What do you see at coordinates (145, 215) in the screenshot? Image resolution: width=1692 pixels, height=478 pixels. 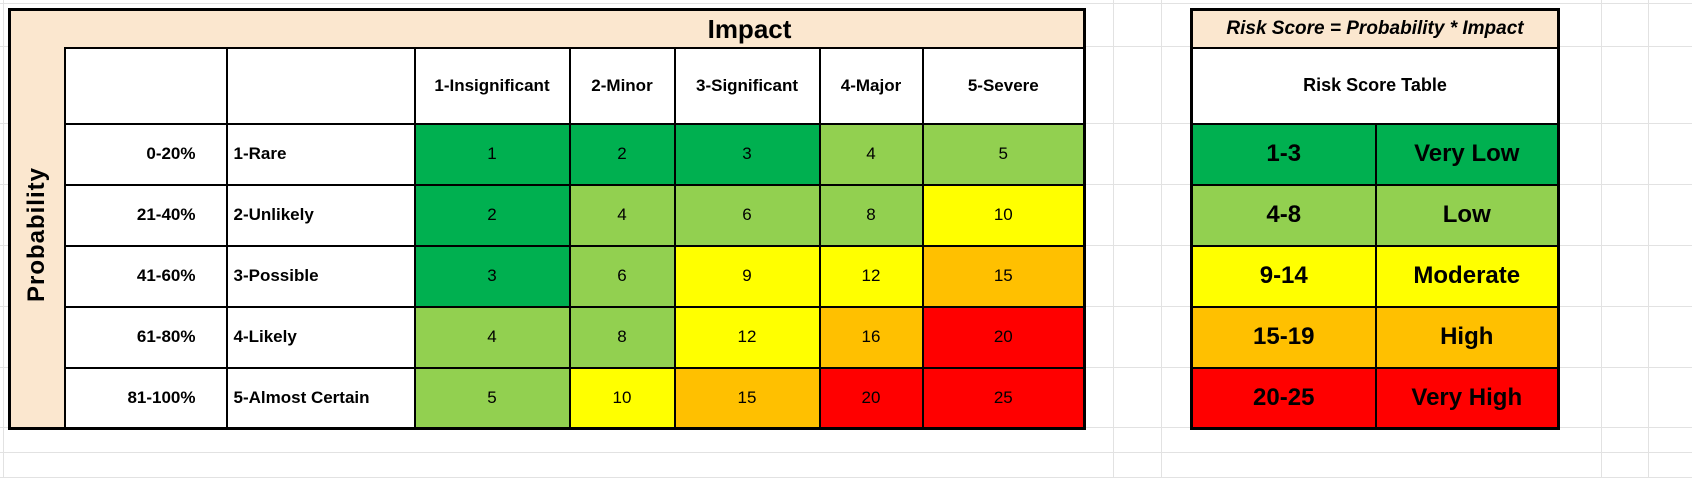 I see `probability-range-label: 21-40%` at bounding box center [145, 215].